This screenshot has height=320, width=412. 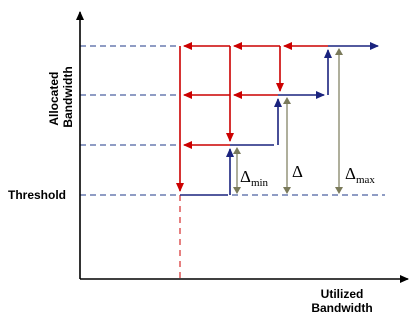 What do you see at coordinates (260, 183) in the screenshot?
I see `delta-min-subscript: min` at bounding box center [260, 183].